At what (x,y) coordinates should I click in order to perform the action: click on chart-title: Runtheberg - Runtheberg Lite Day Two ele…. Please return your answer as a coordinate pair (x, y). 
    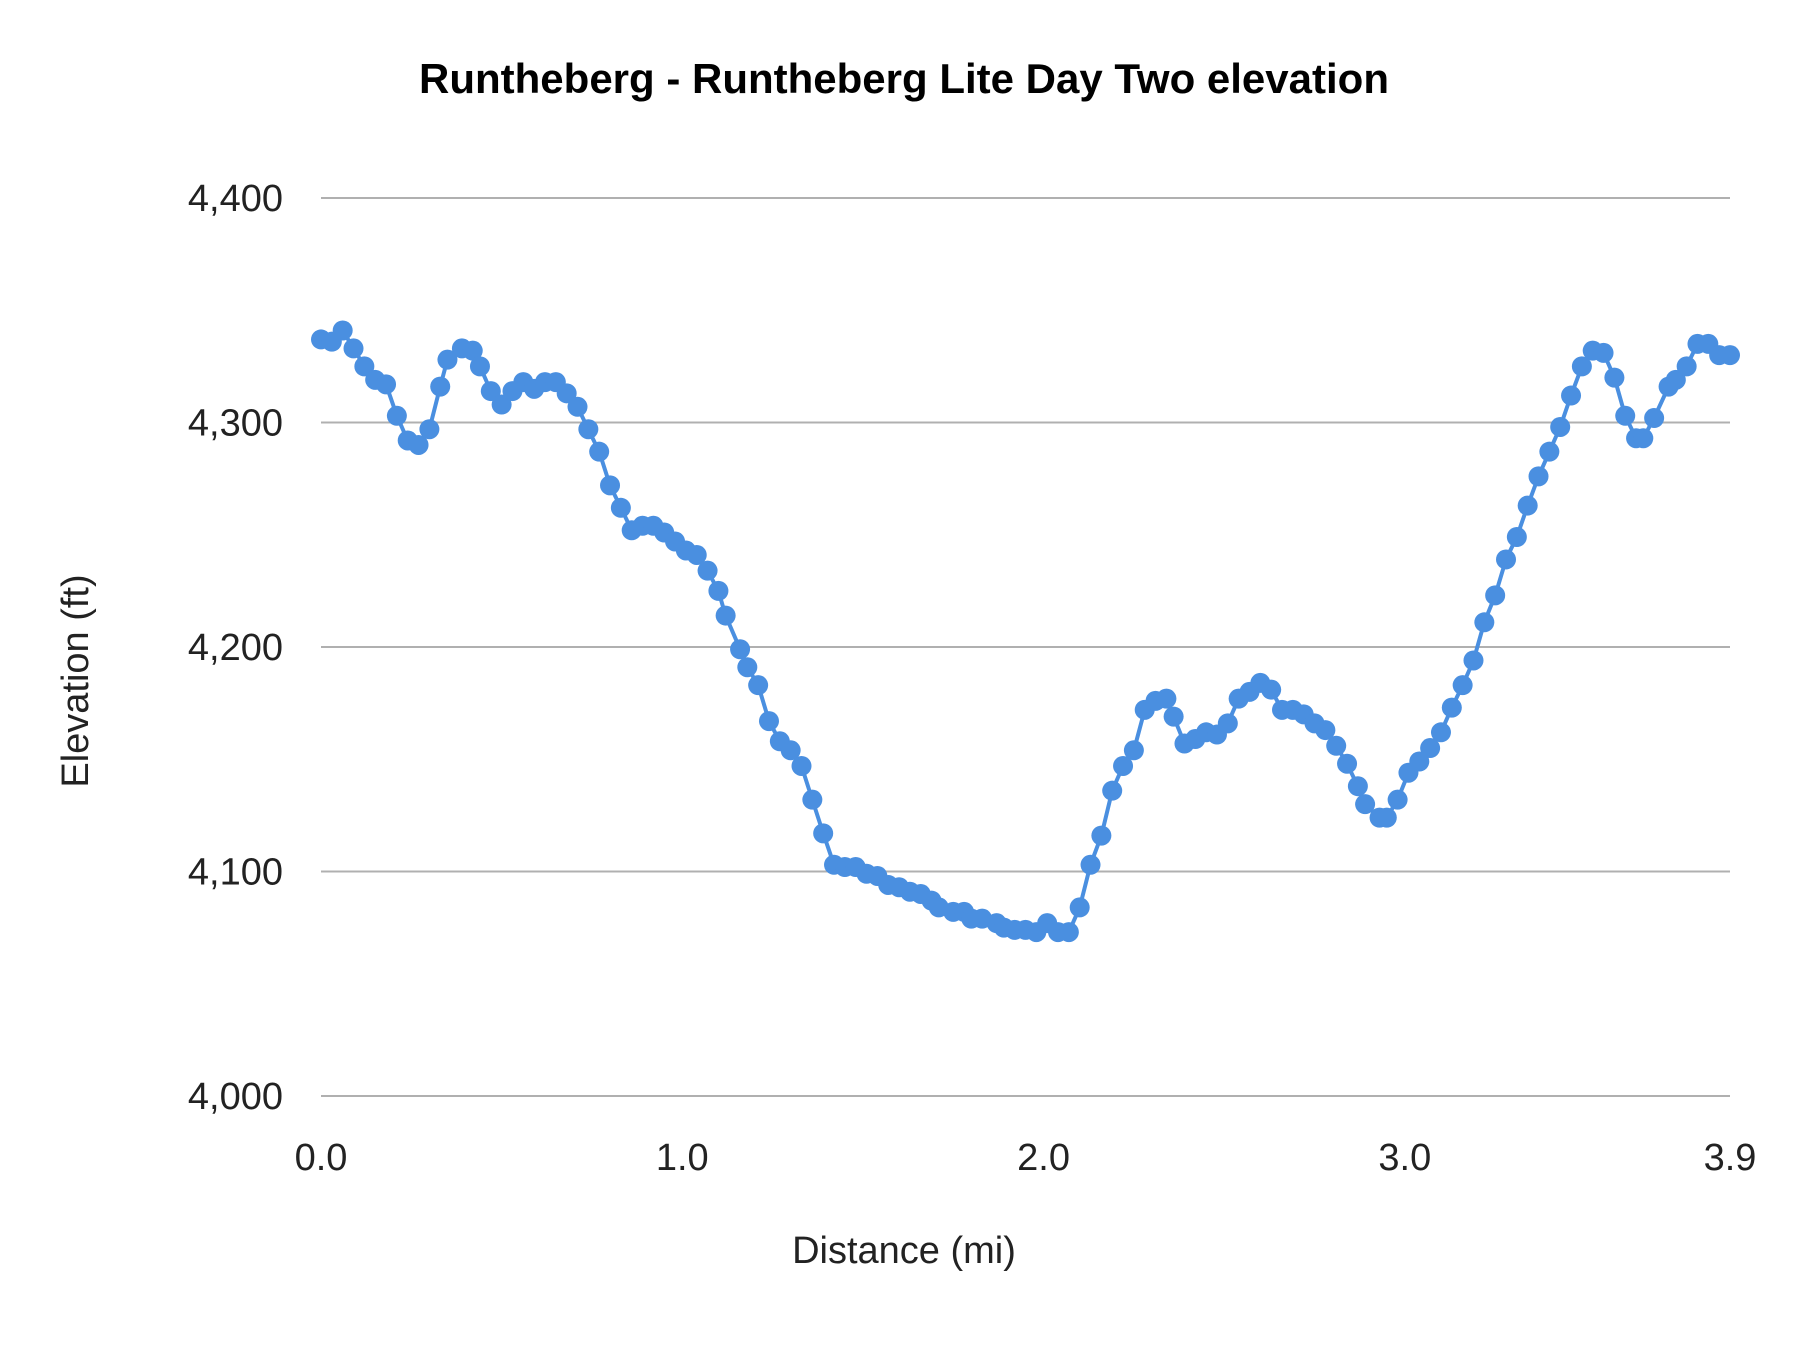
    Looking at the image, I should click on (904, 78).